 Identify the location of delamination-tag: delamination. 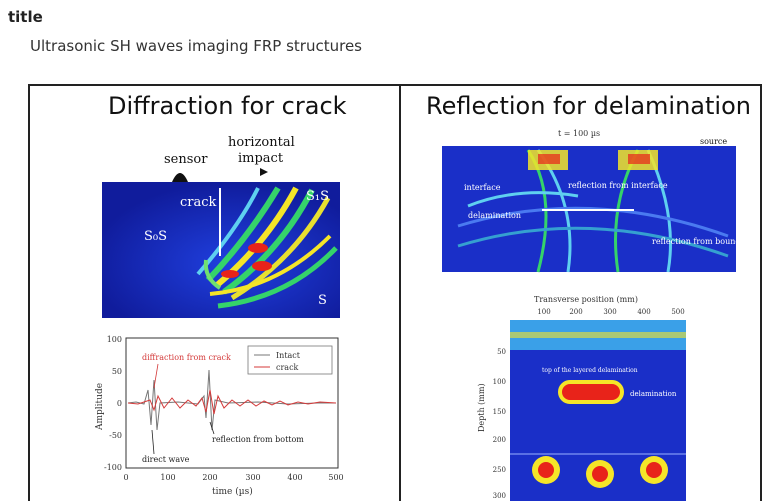
(653, 394).